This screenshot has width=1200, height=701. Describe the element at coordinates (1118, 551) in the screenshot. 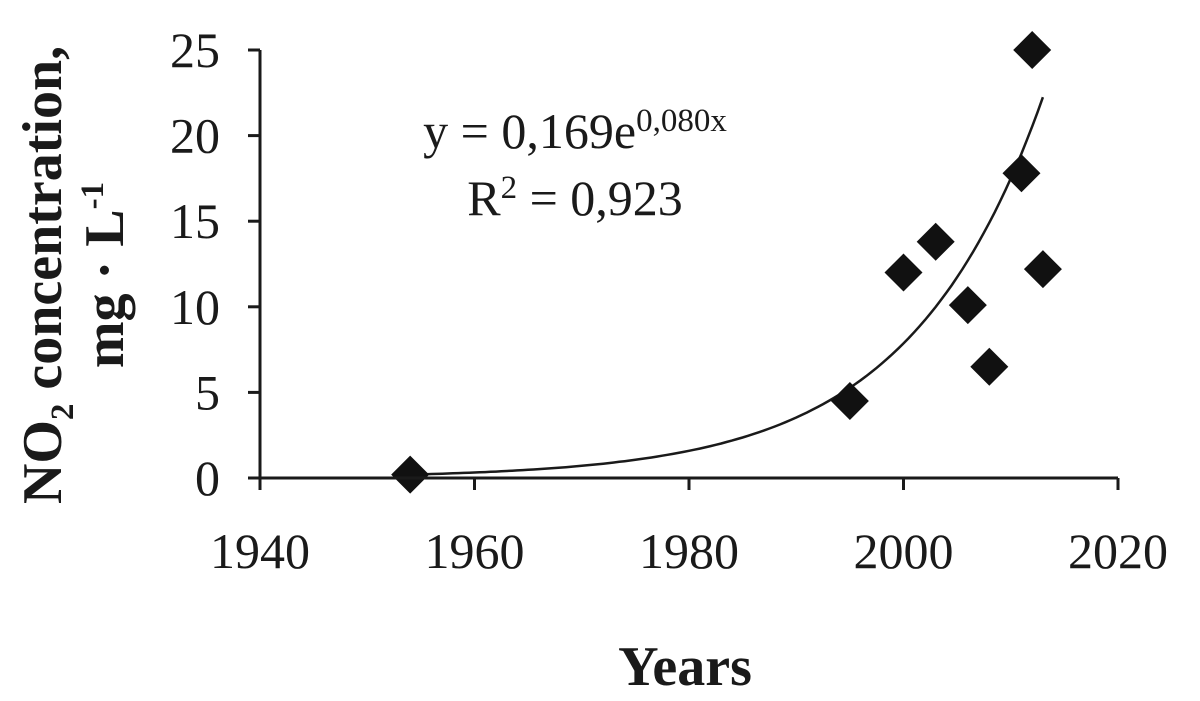

I see `x-tick-label: 2020` at that location.